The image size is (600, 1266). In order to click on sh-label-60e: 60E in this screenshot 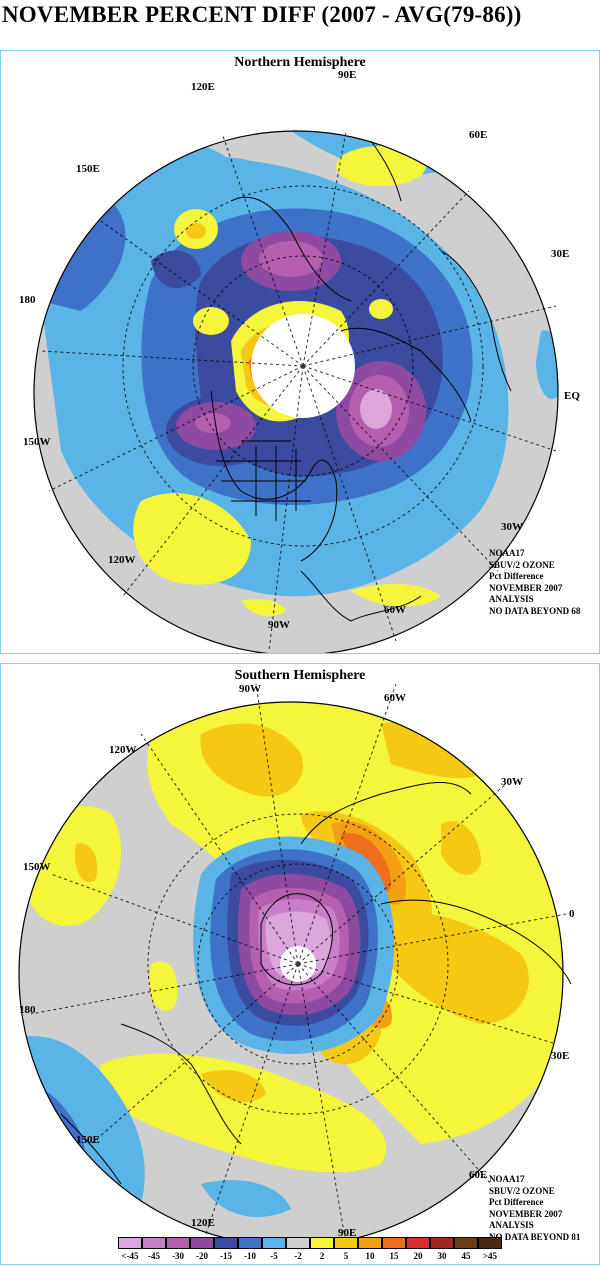, I will do `click(478, 1175)`.